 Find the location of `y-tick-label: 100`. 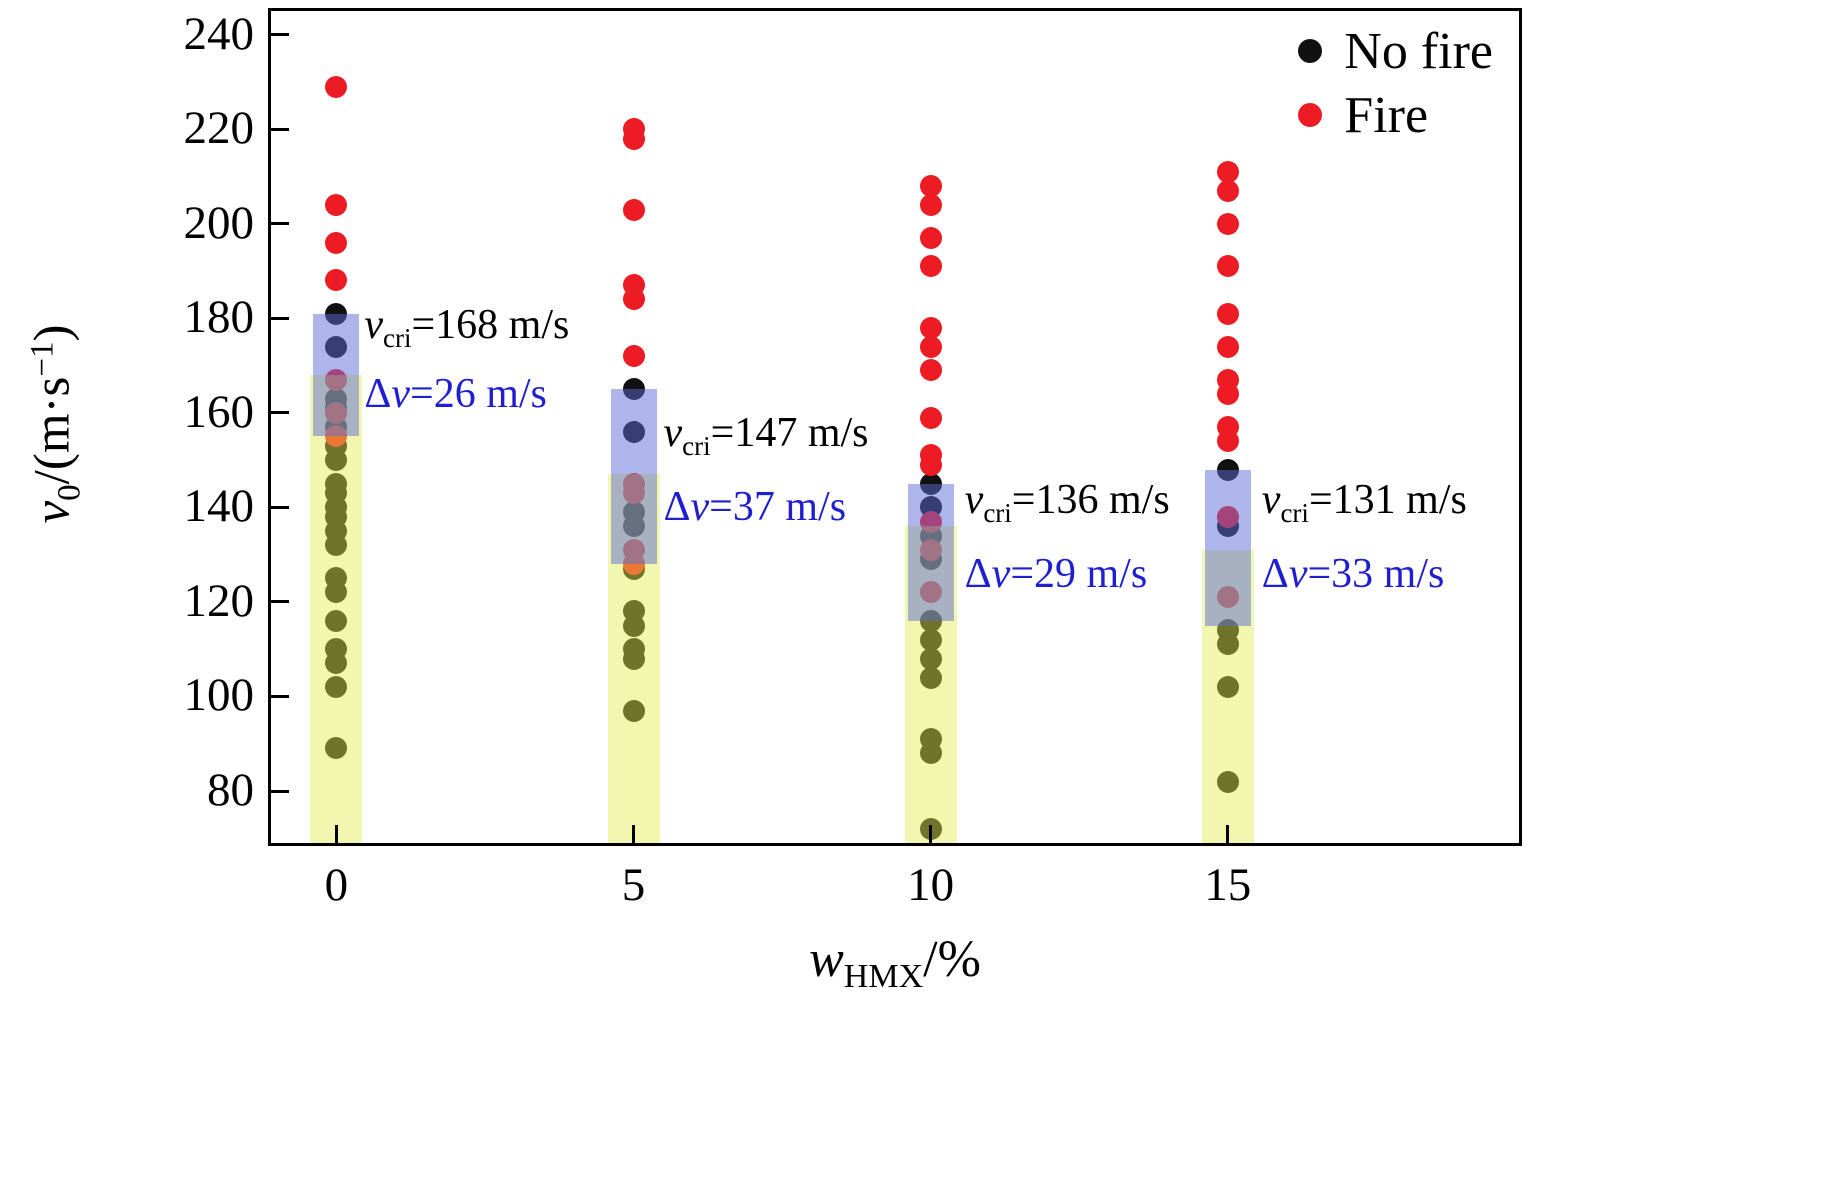

y-tick-label: 100 is located at coordinates (219, 695).